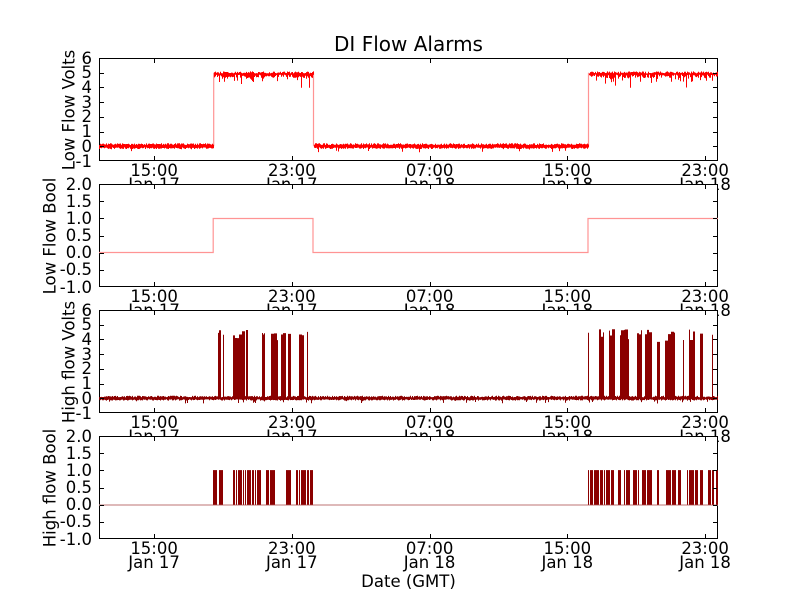  Describe the element at coordinates (75, 270) in the screenshot. I see `y-tick-label: -0.5` at that location.